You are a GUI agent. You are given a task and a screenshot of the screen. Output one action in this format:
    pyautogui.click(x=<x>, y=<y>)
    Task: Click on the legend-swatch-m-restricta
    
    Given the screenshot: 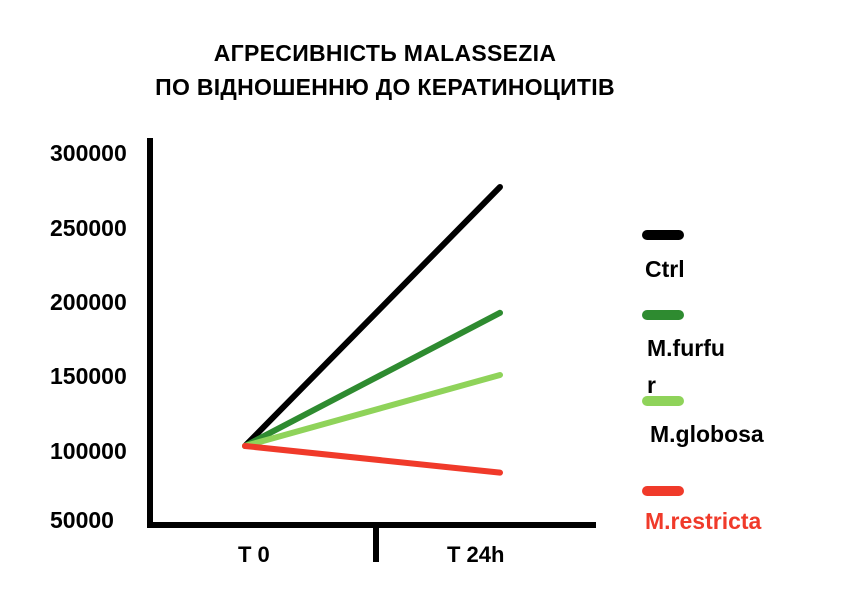 What is the action you would take?
    pyautogui.click(x=663, y=491)
    